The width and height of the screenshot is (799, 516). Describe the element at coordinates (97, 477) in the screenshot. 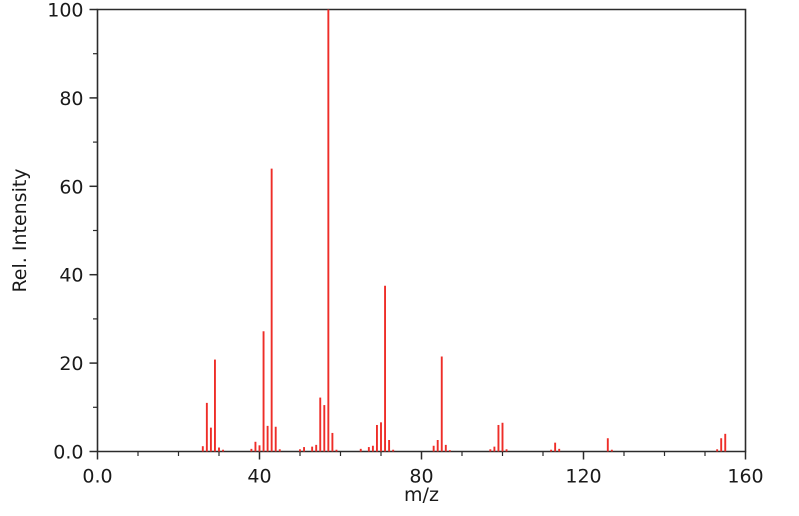

I see `x-tick-label: 0.0` at that location.